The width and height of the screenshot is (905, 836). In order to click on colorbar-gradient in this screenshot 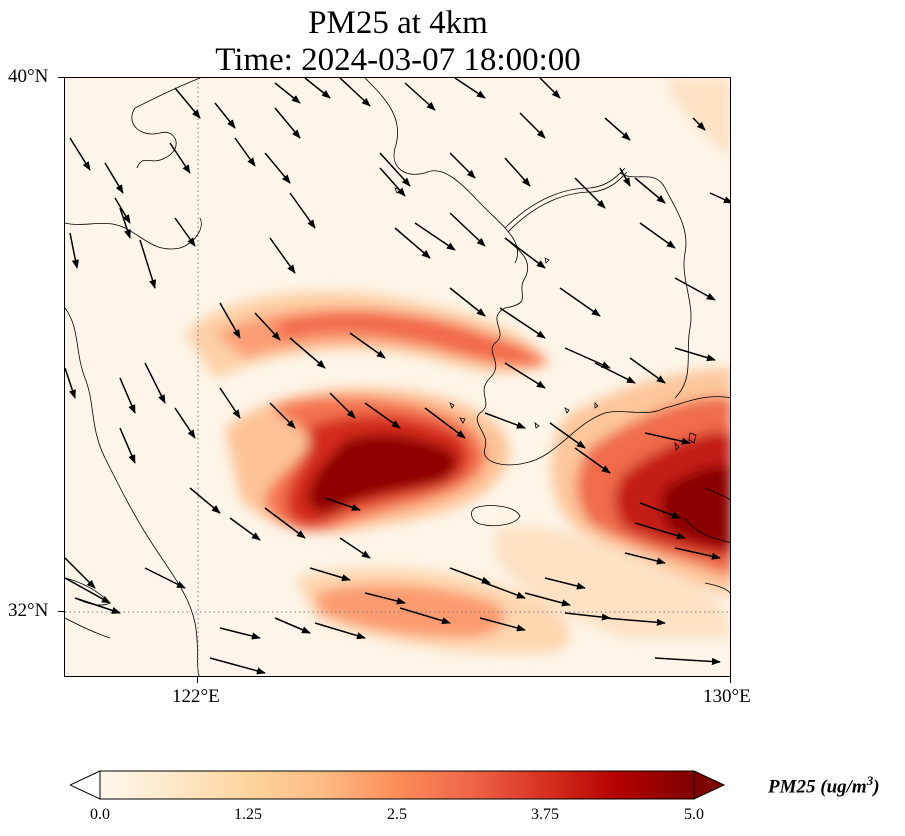, I will do `click(397, 785)`.